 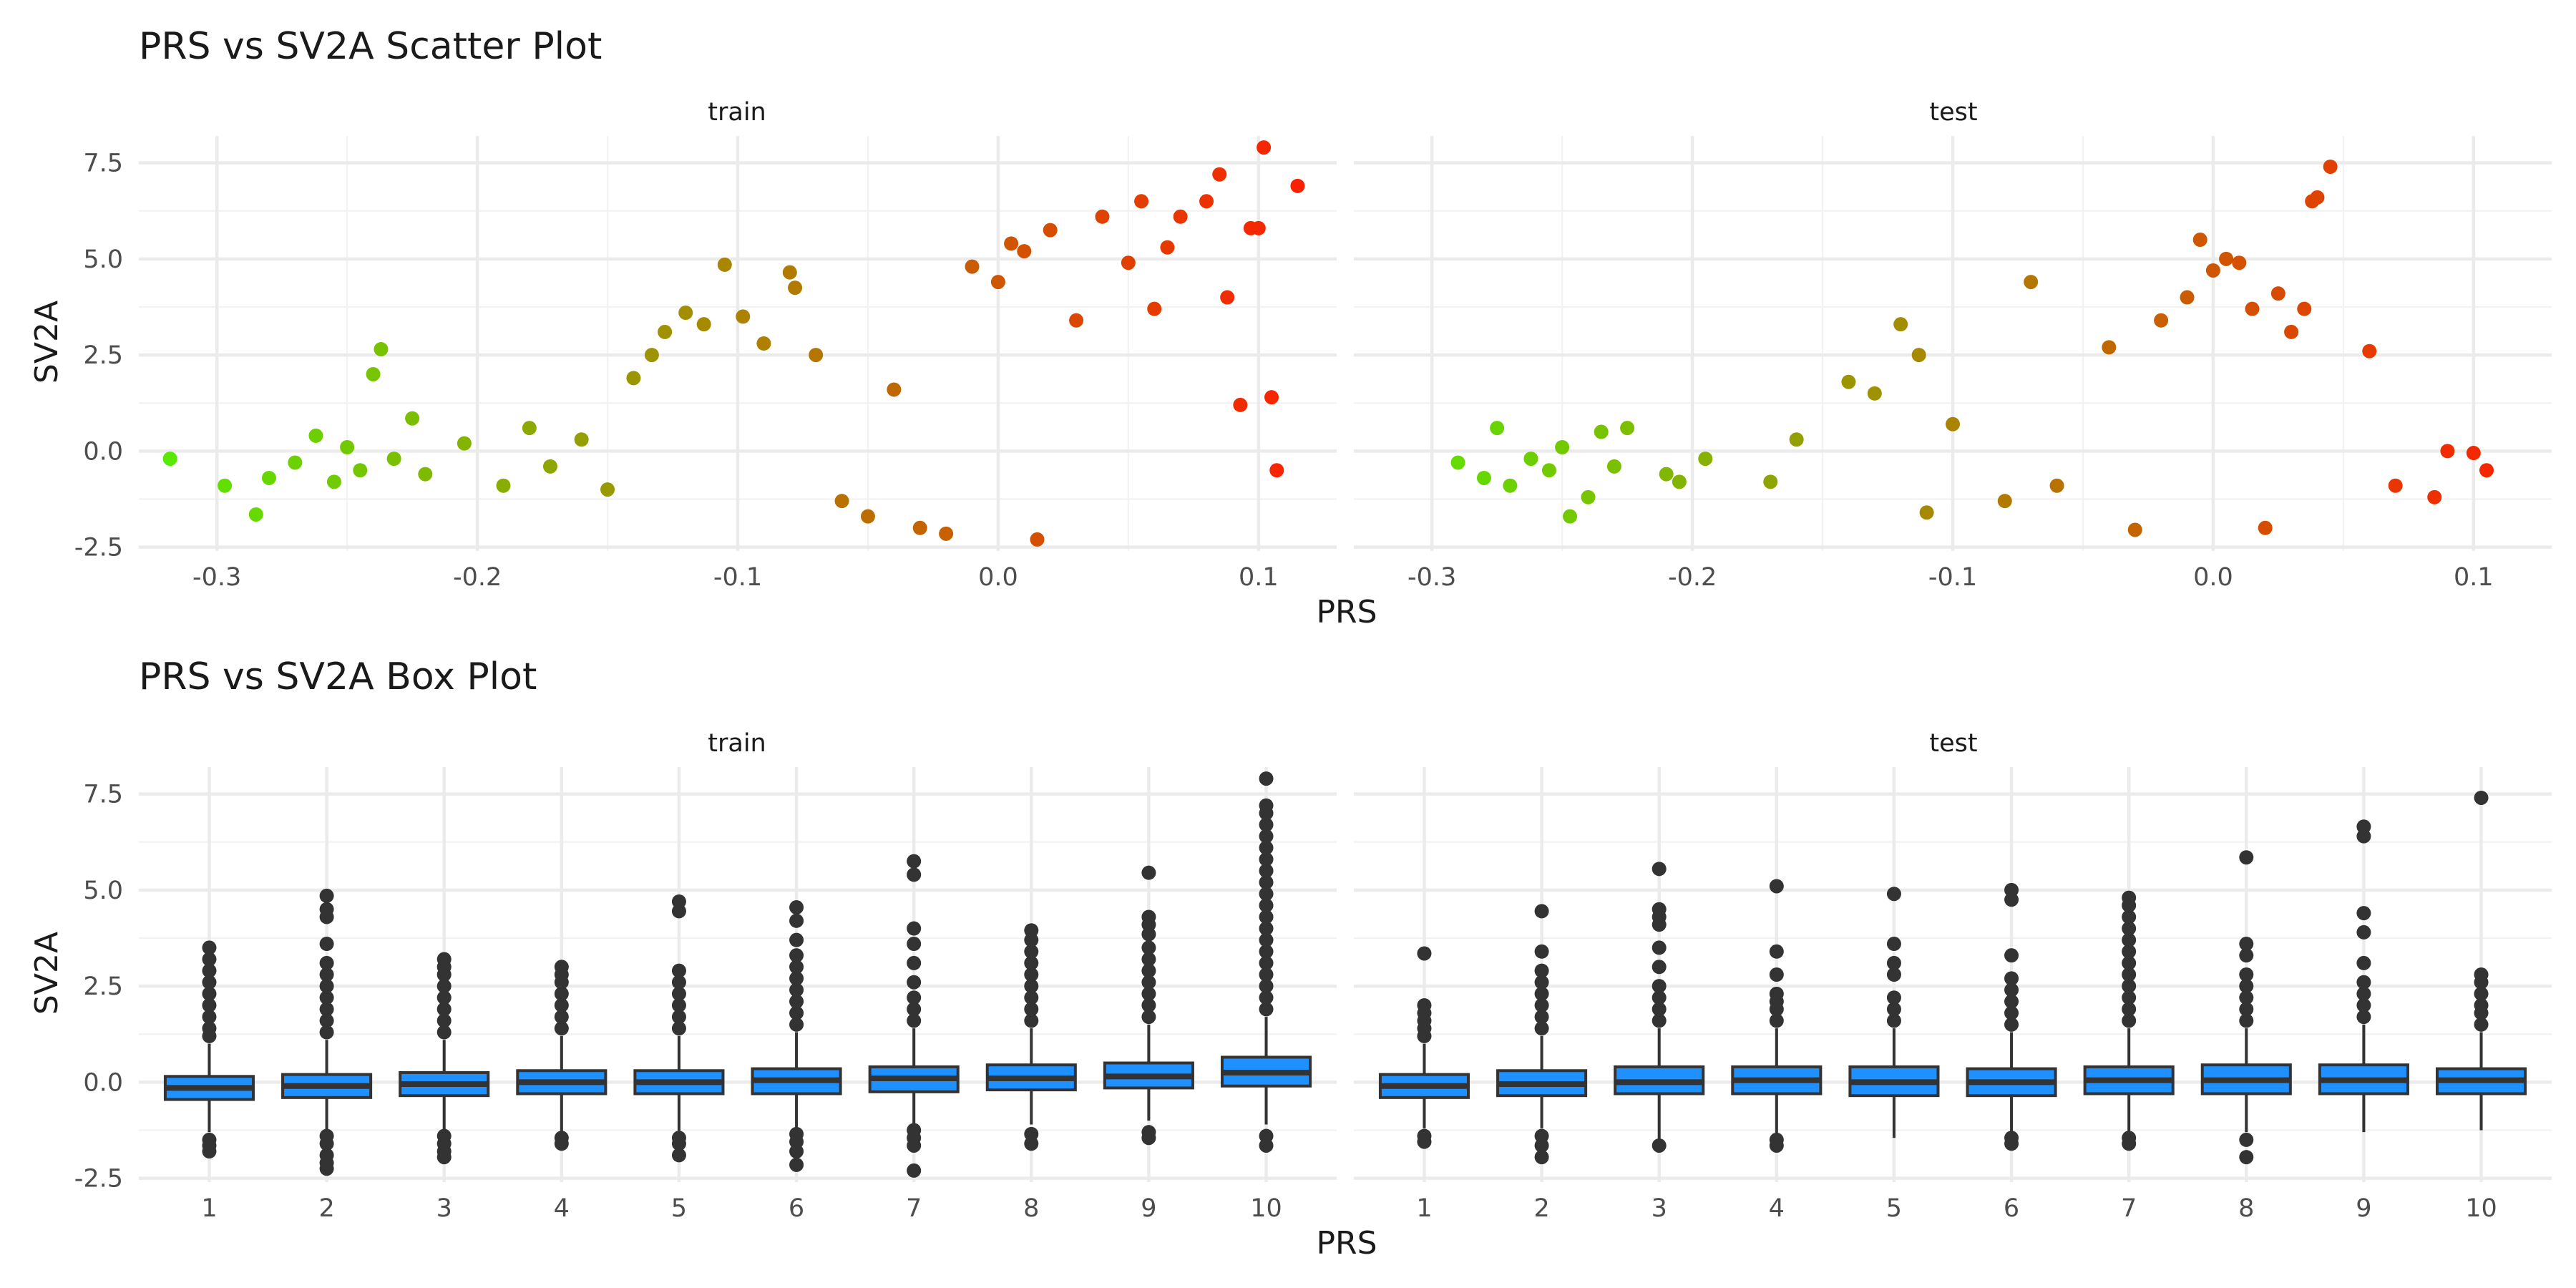 What do you see at coordinates (103, 355) in the screenshot?
I see `y-tick-label: 2.5` at bounding box center [103, 355].